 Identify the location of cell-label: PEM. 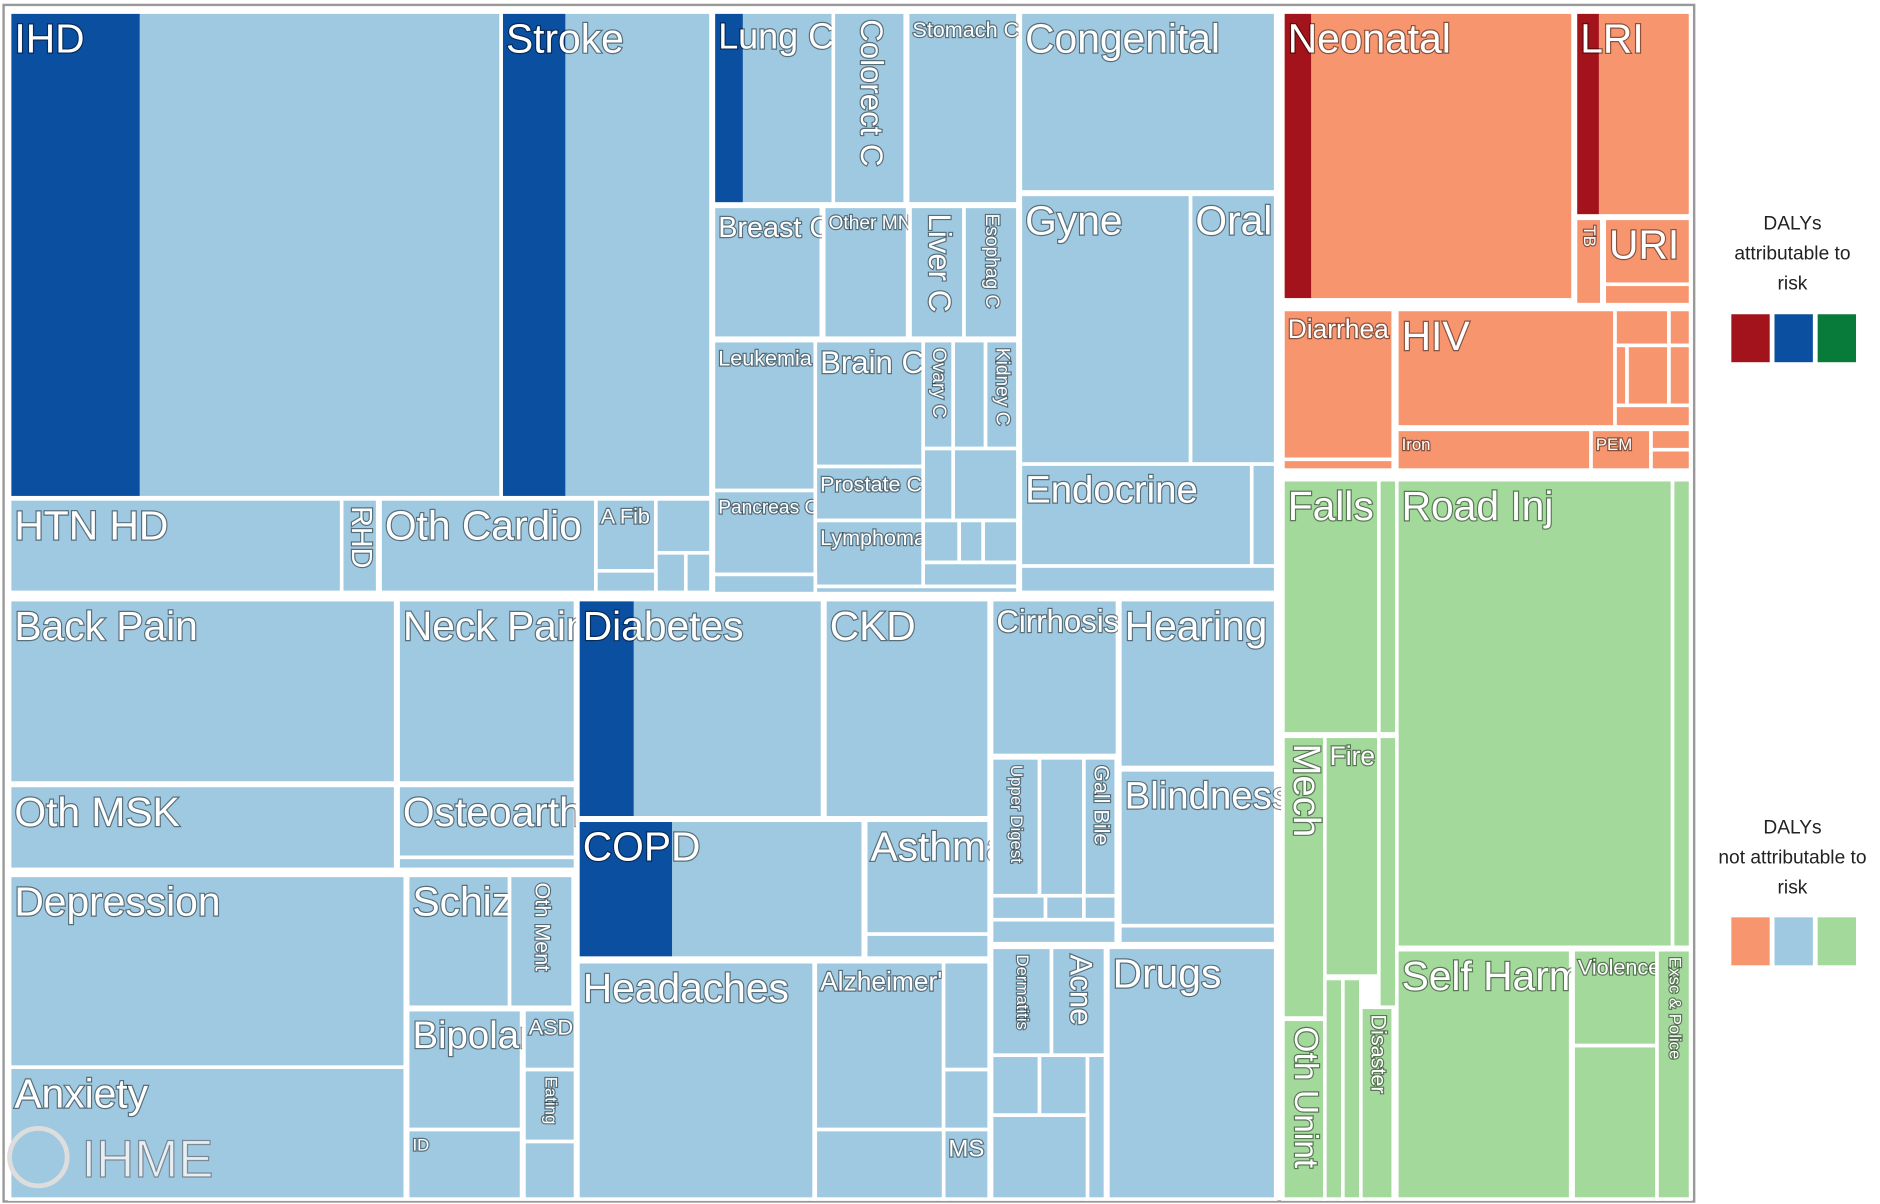
(1614, 444).